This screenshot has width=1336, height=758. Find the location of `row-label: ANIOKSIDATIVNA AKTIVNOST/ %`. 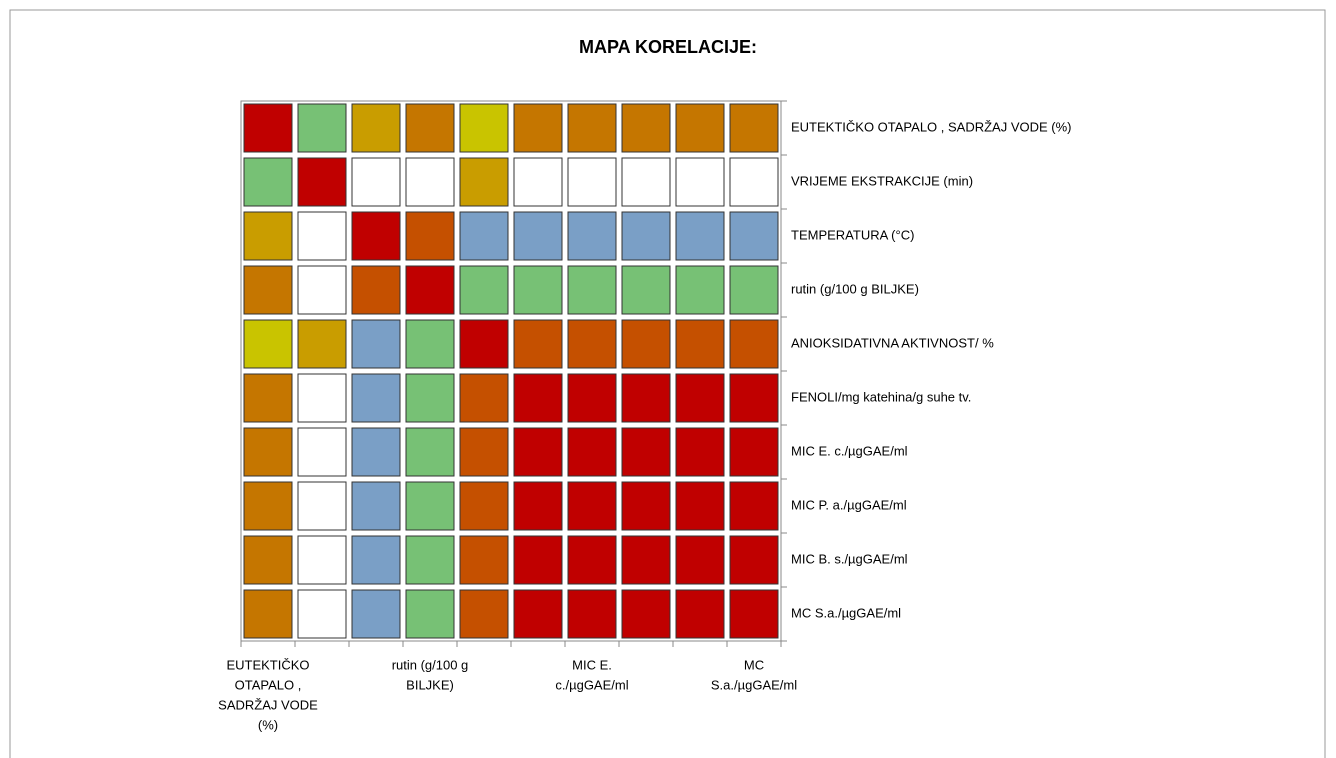

row-label: ANIOKSIDATIVNA AKTIVNOST/ % is located at coordinates (892, 342).